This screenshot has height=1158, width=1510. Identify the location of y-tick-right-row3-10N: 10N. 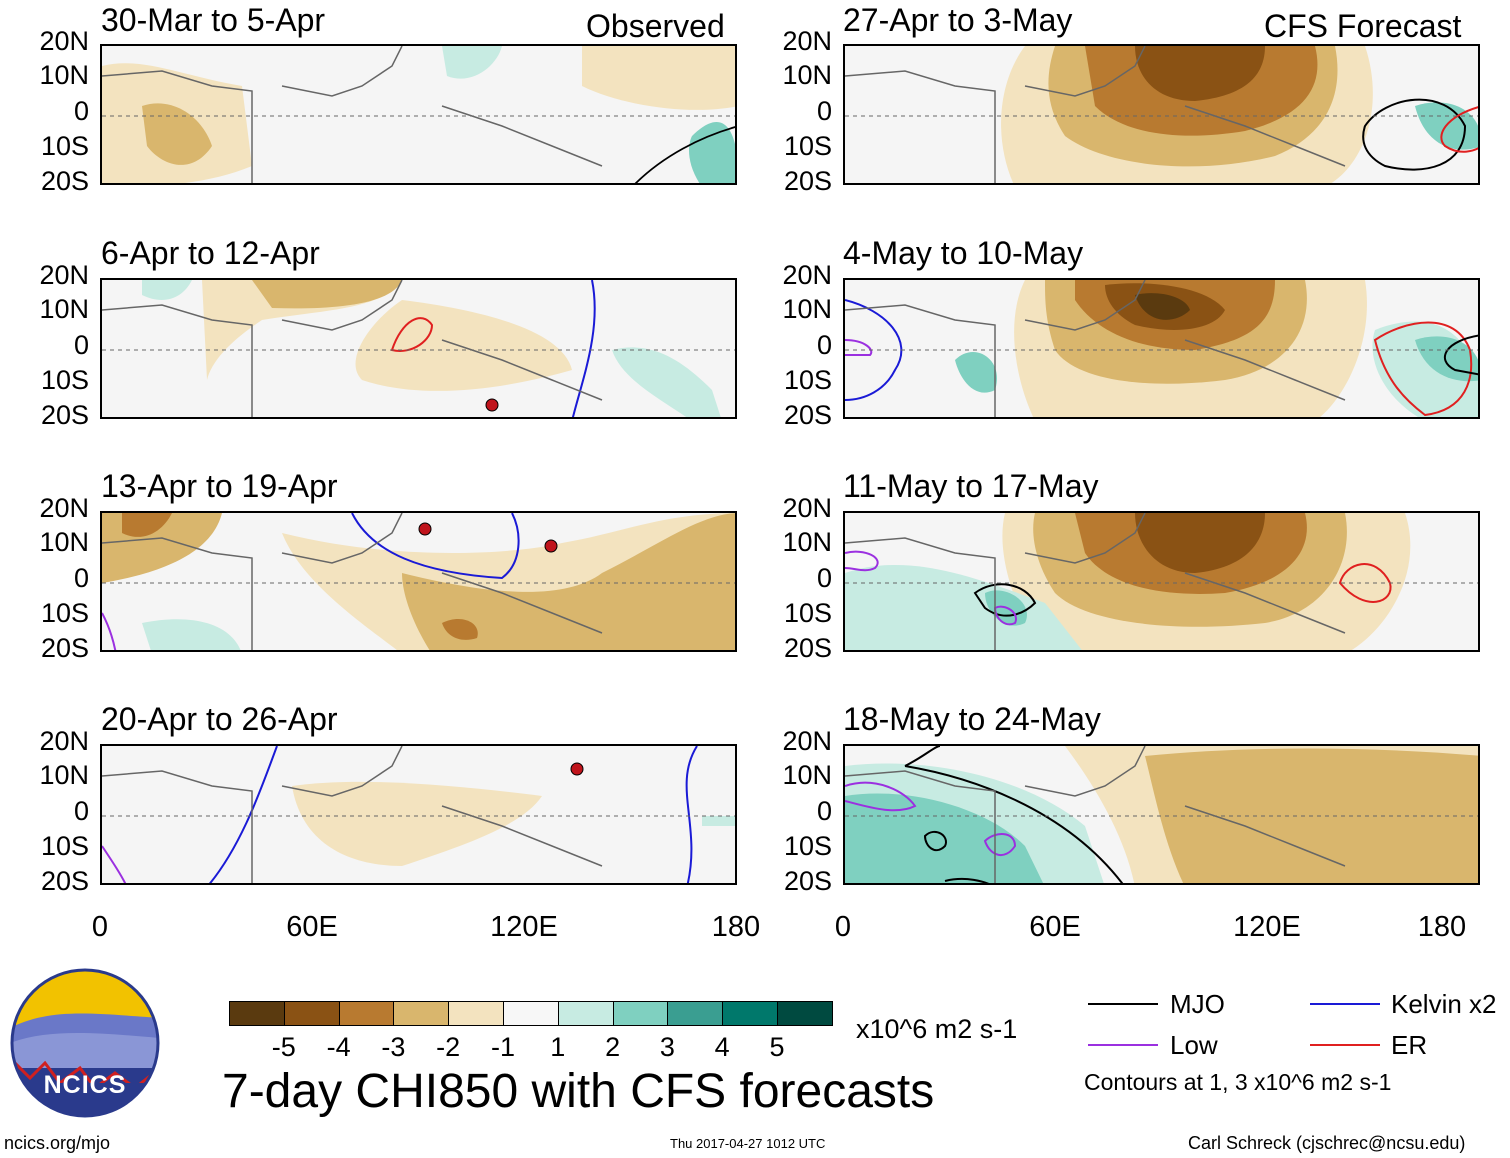
(807, 542).